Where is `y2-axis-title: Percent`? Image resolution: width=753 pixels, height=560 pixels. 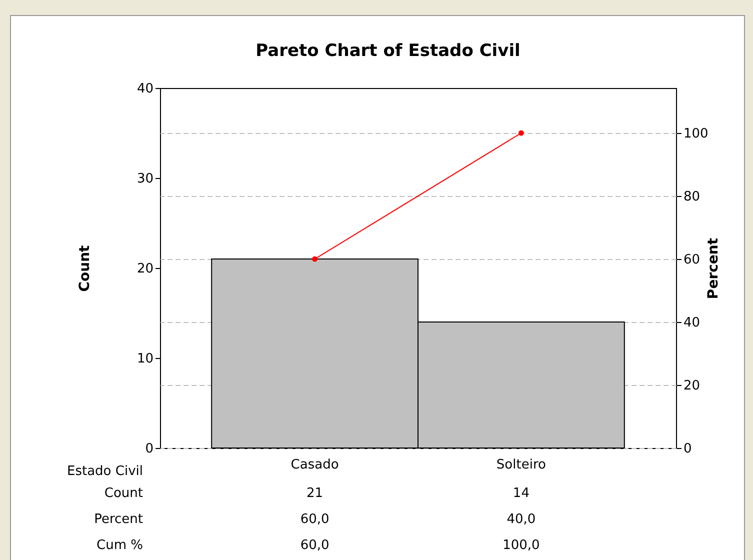
y2-axis-title: Percent is located at coordinates (713, 269).